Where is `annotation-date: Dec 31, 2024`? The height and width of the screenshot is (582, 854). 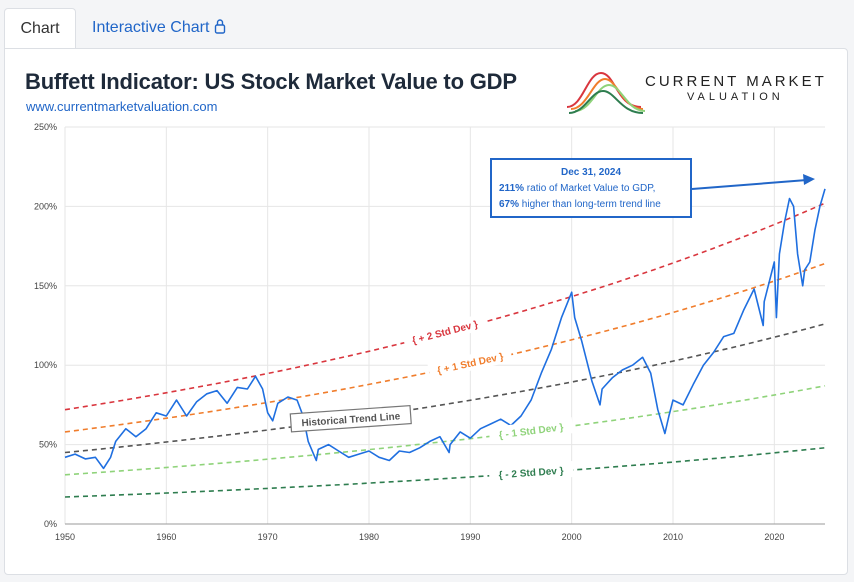 annotation-date: Dec 31, 2024 is located at coordinates (591, 172).